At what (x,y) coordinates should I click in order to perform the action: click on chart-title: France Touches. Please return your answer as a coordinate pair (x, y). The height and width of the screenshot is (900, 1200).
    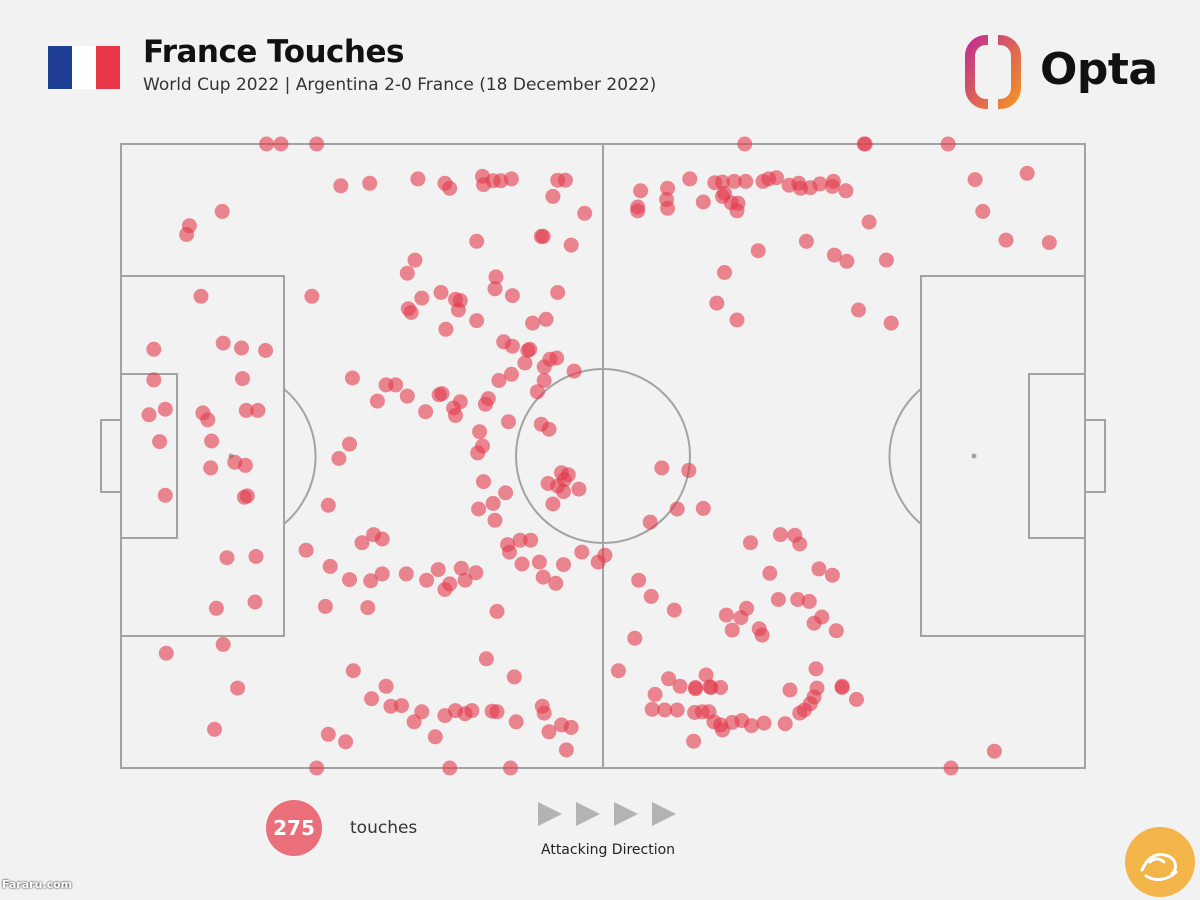
    Looking at the image, I should click on (273, 52).